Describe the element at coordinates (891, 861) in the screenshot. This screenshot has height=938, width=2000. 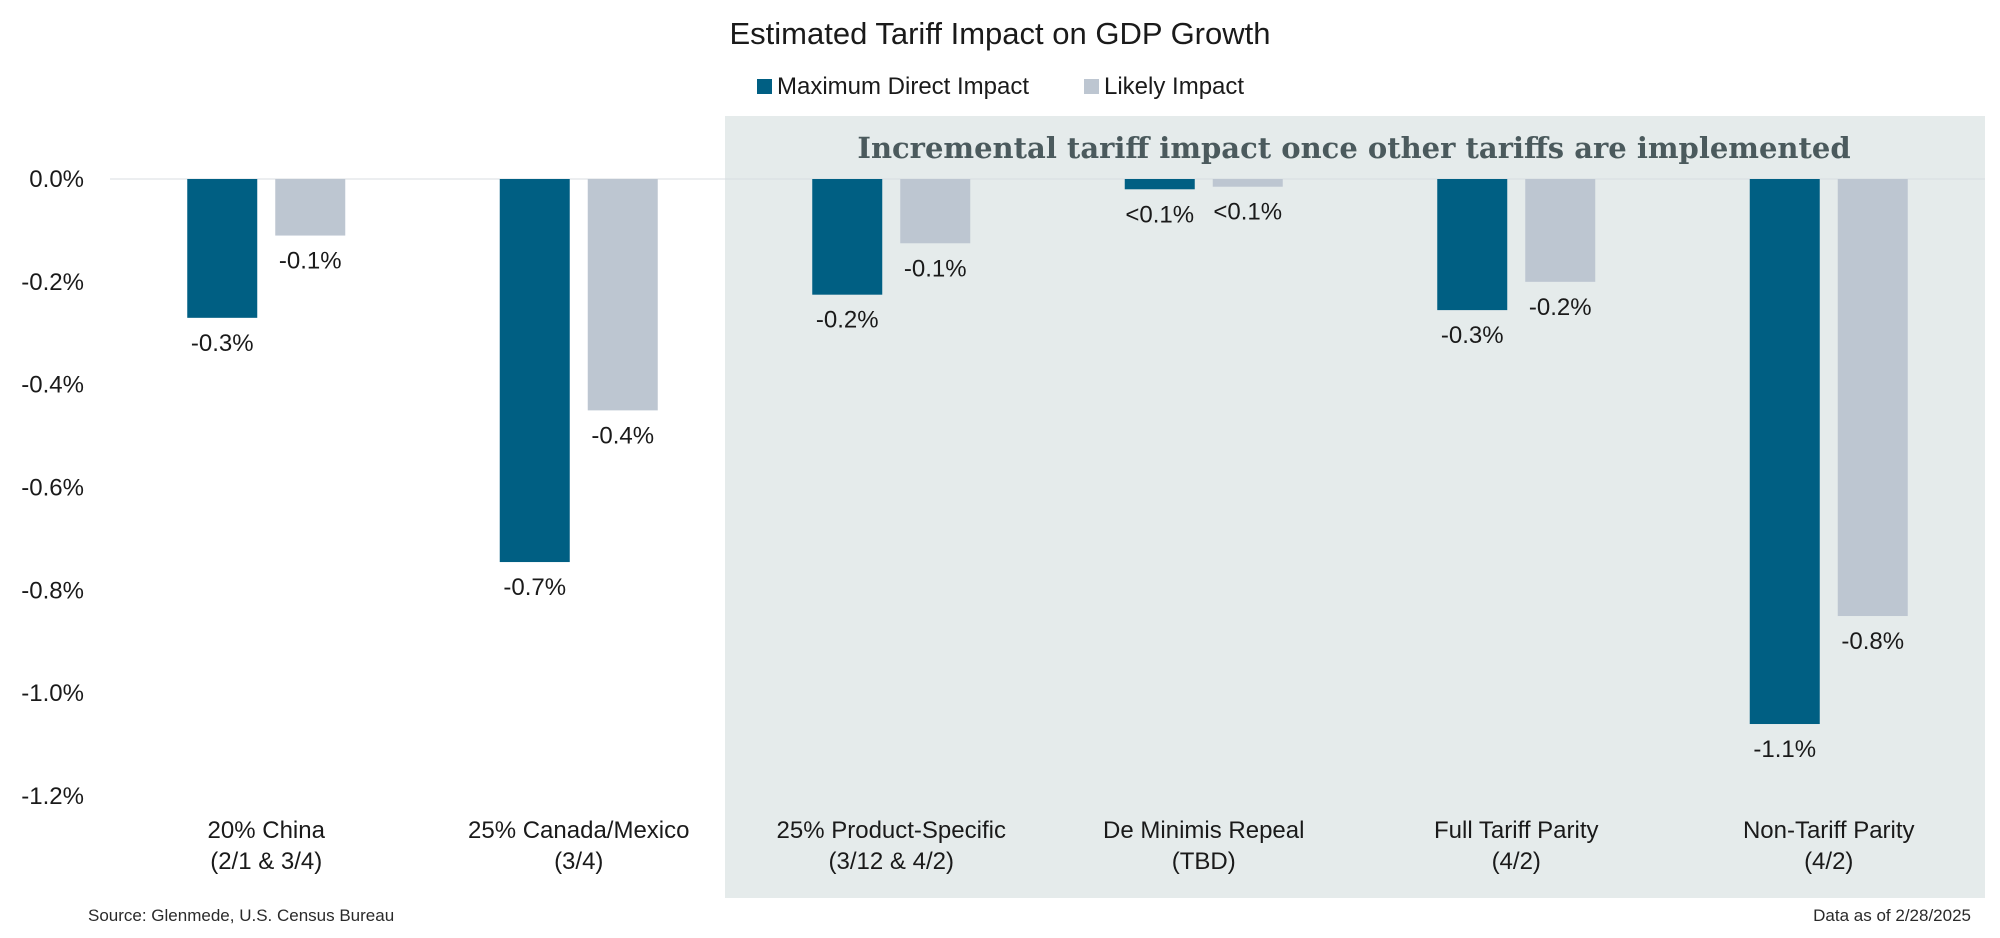
I see `x-tick-label: (3/12 & 4/2)` at that location.